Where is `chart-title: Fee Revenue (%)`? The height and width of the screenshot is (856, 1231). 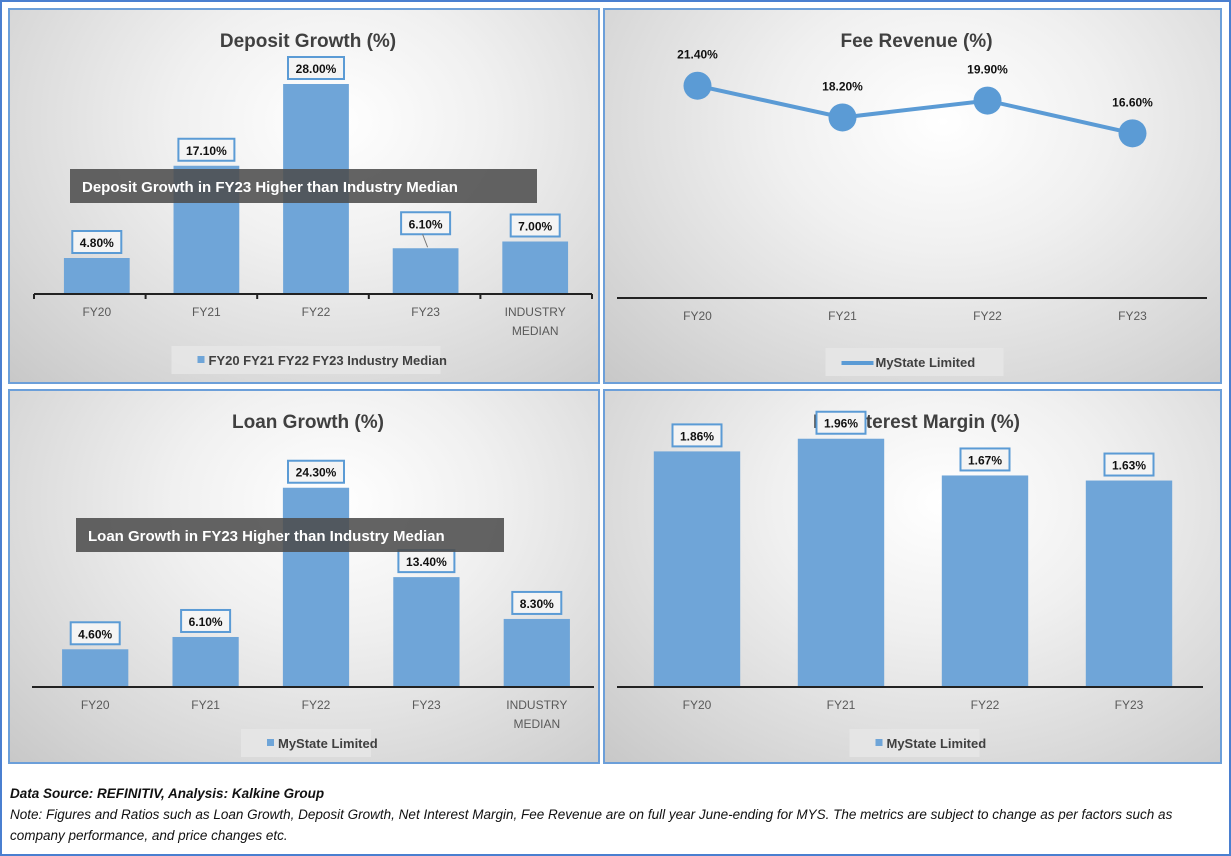 chart-title: Fee Revenue (%) is located at coordinates (916, 41).